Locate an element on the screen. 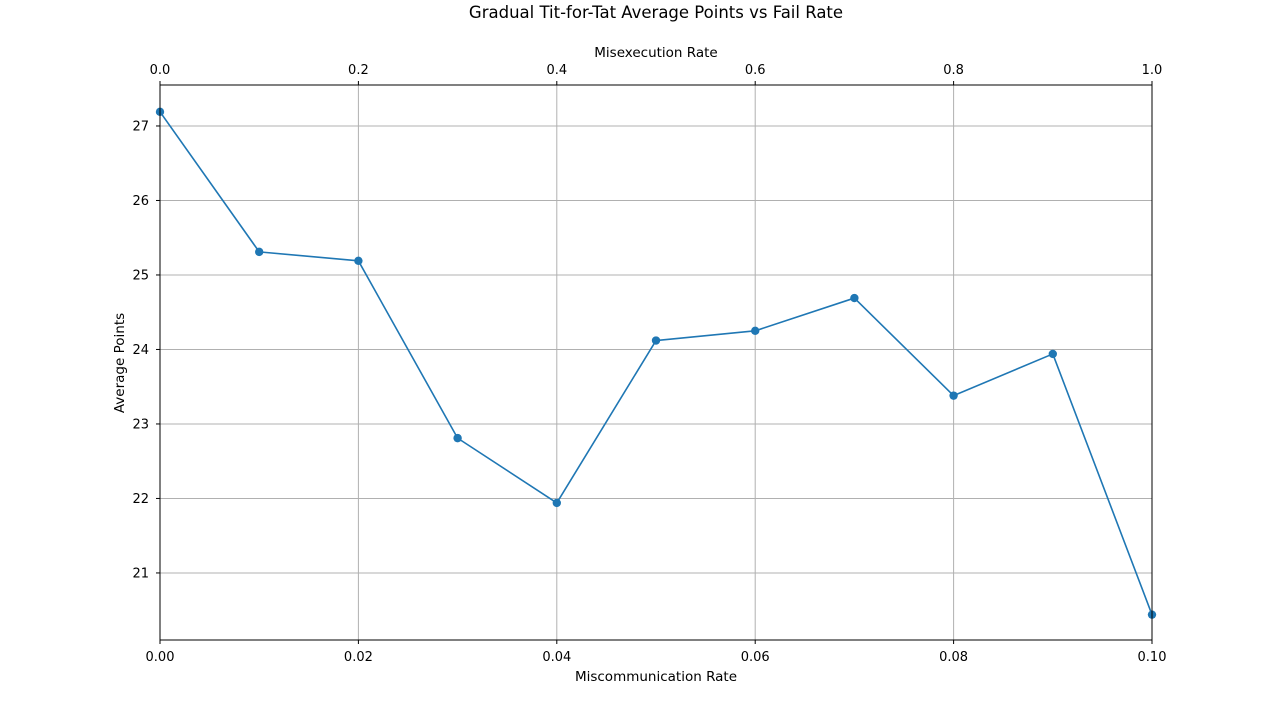  x2-tick-label: 0.8 is located at coordinates (953, 70).